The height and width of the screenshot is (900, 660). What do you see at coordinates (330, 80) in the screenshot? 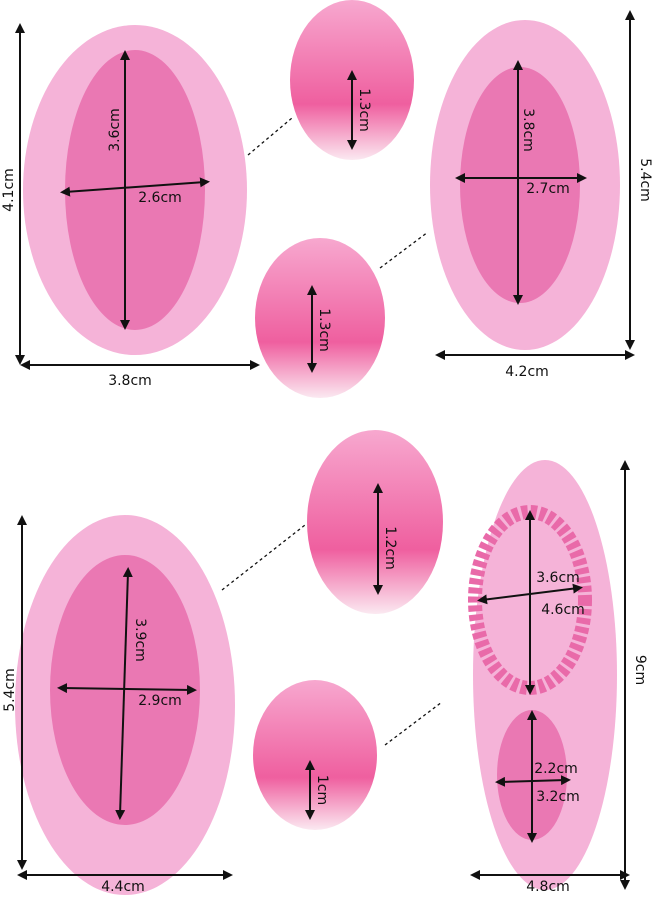
I see `depth-1: 1.3cm` at bounding box center [330, 80].